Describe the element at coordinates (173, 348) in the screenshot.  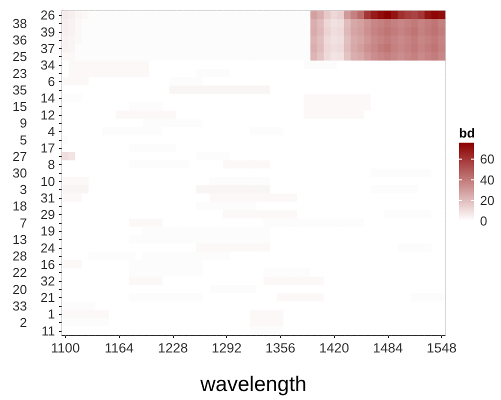
I see `x-tick-label: 1228` at that location.